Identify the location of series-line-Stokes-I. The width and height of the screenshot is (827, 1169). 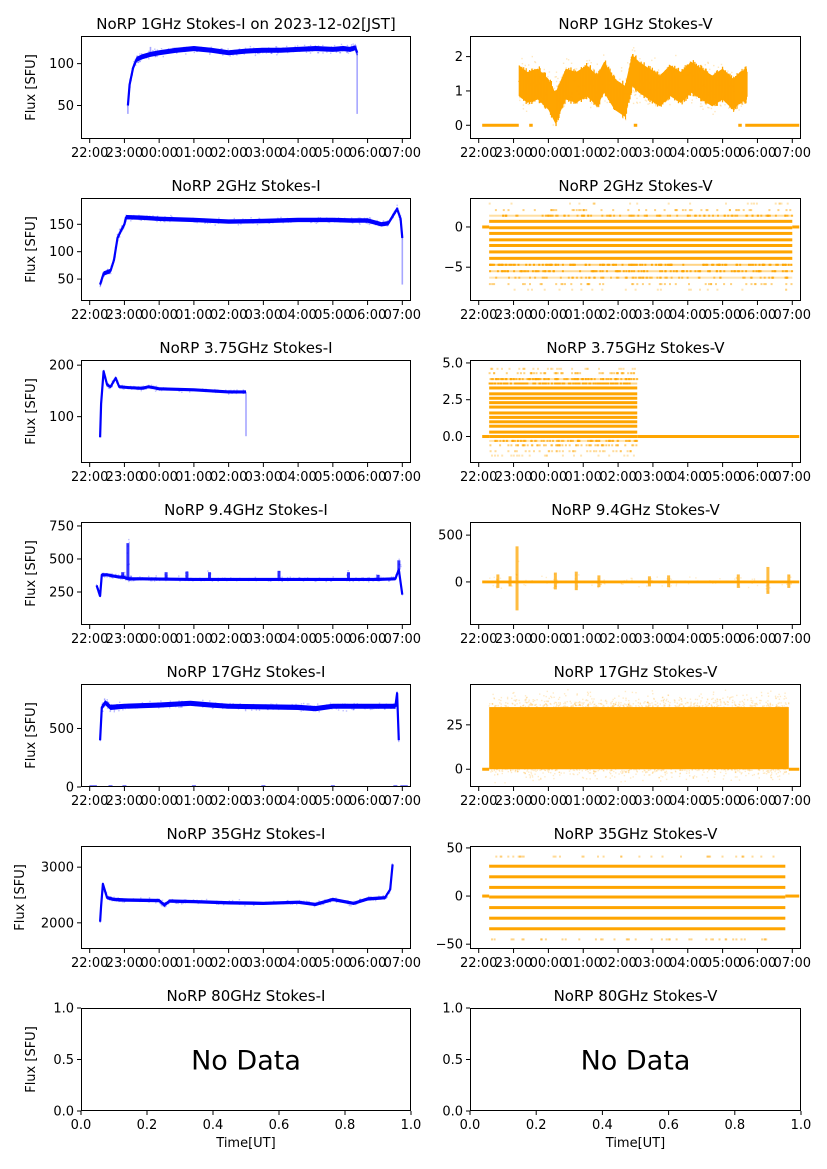
(249, 716).